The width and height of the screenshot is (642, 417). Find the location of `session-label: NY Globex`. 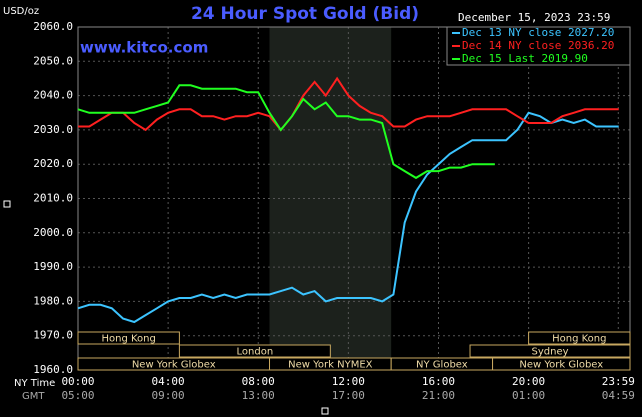

session-label: NY Globex is located at coordinates (442, 365).